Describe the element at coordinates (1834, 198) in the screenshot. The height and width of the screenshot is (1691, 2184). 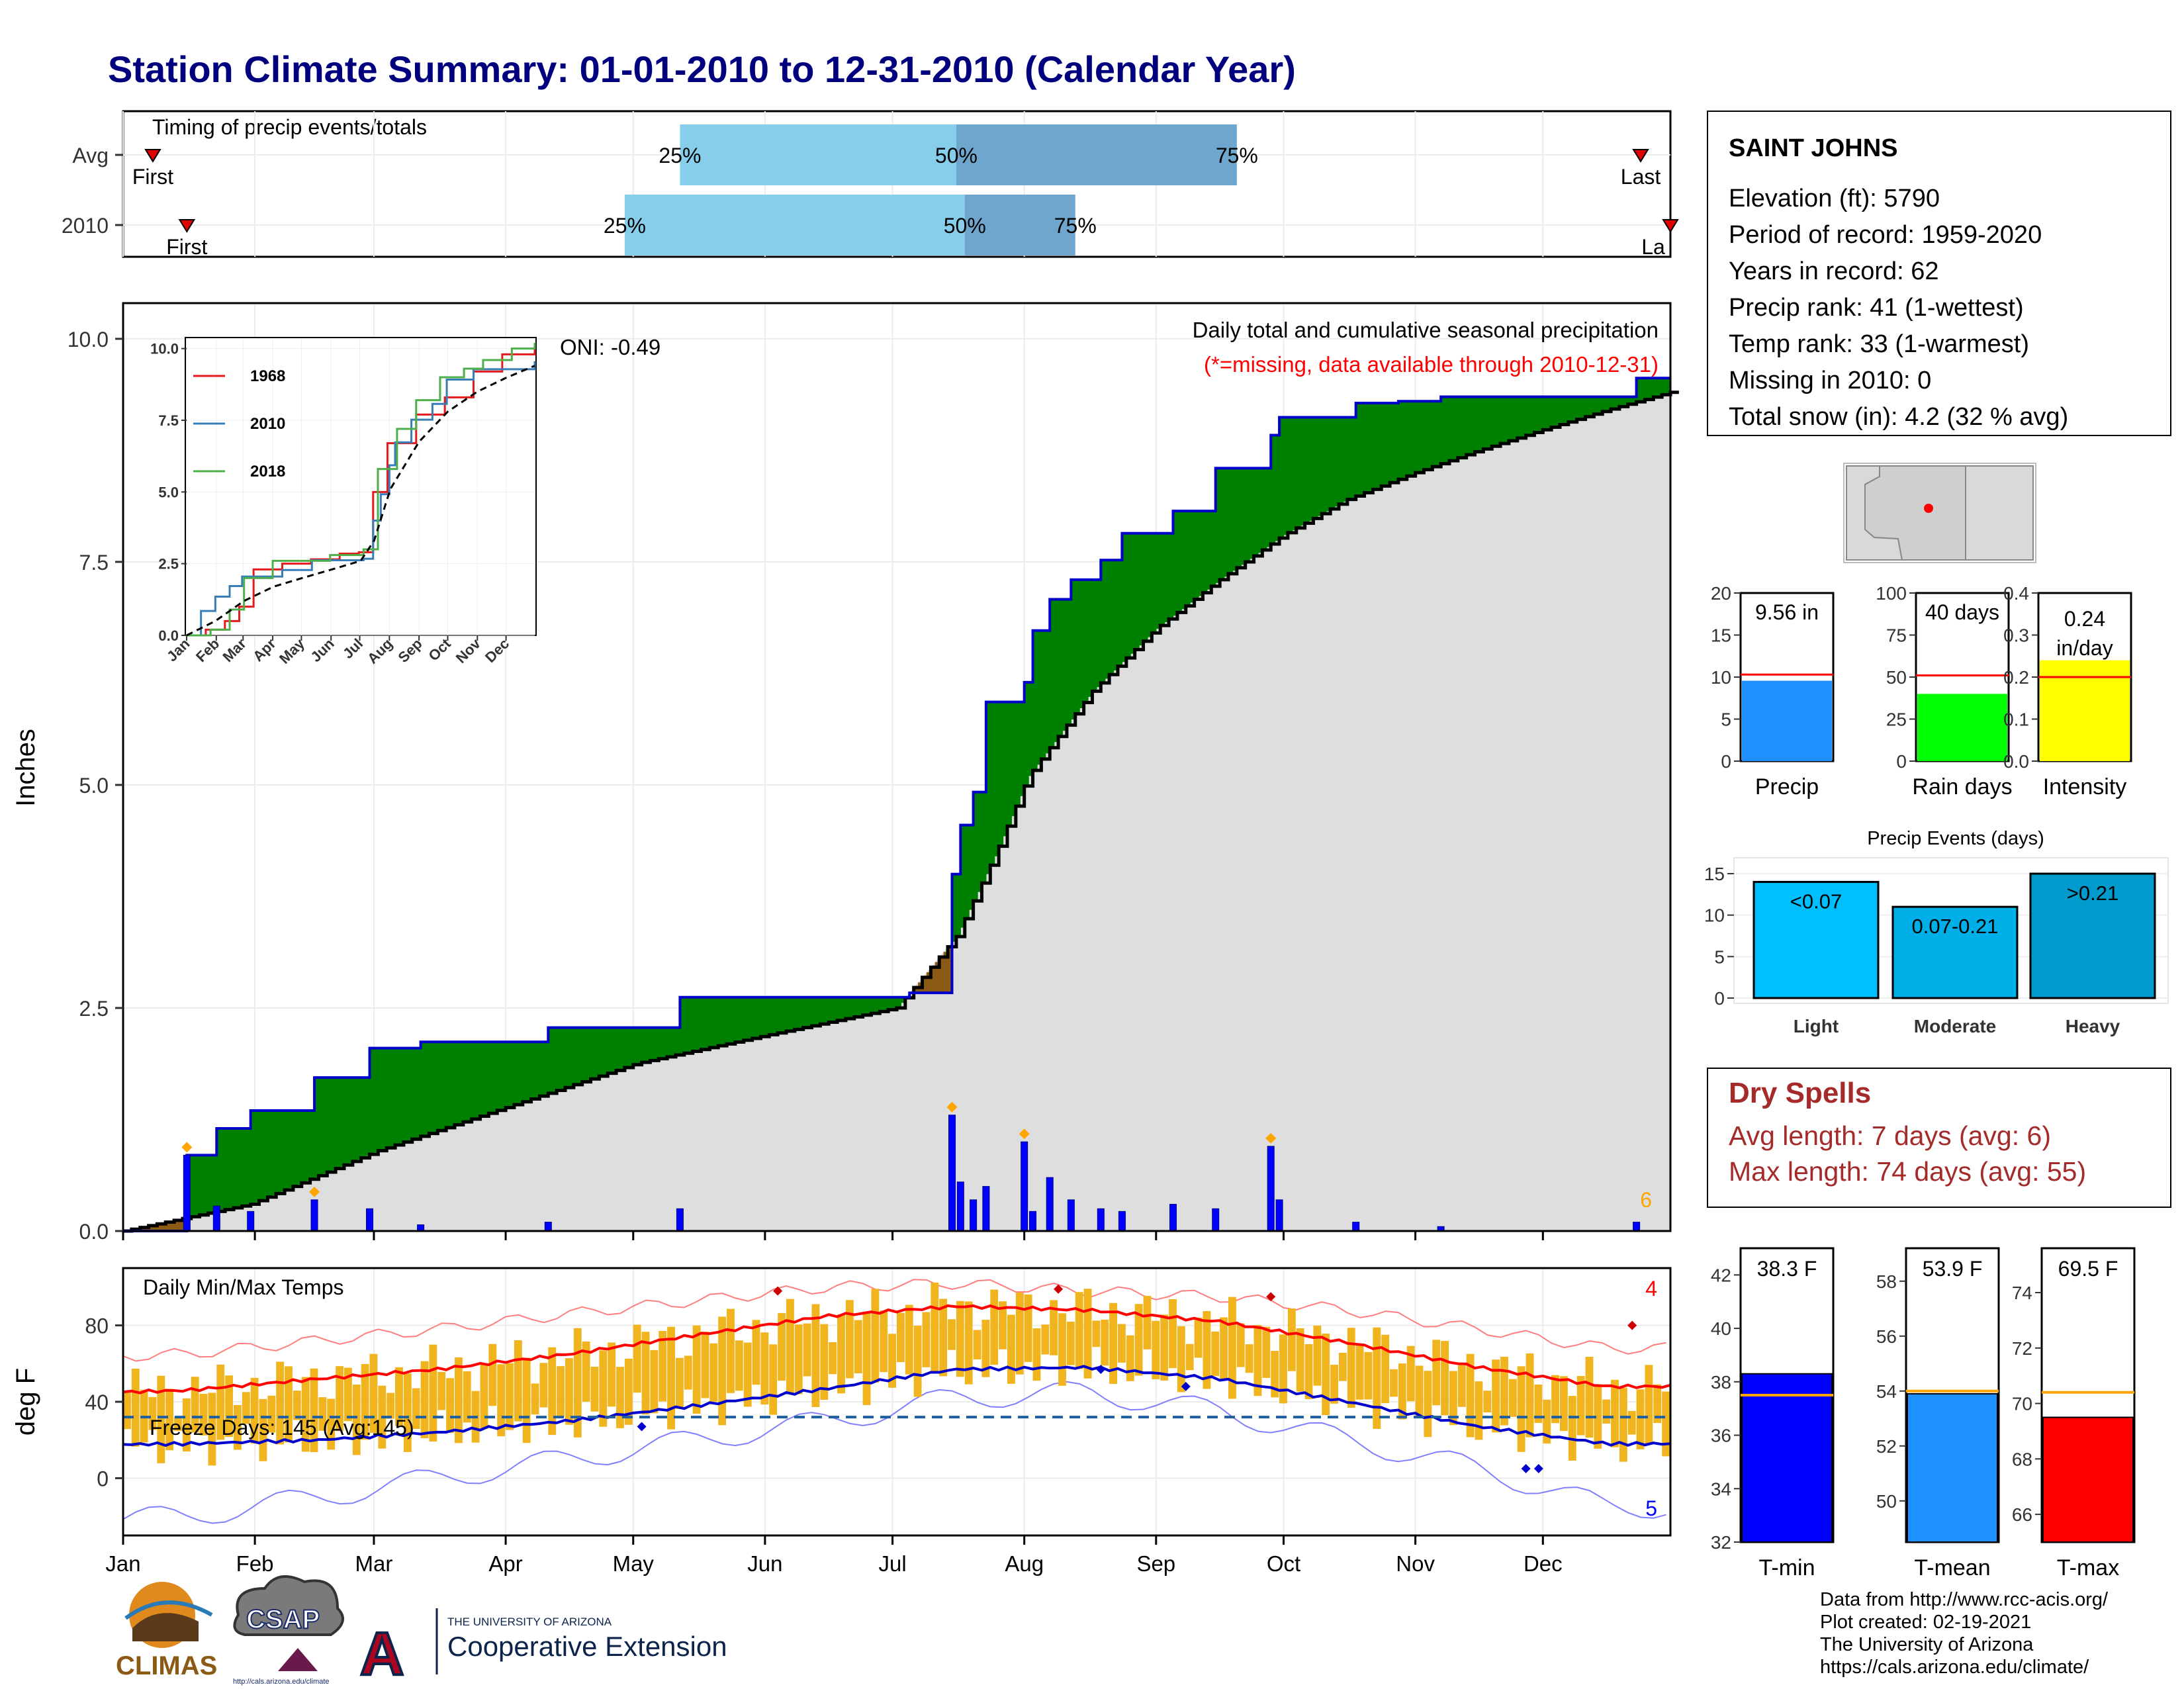
I see `station-detail-line: Elevation (ft): 5790` at that location.